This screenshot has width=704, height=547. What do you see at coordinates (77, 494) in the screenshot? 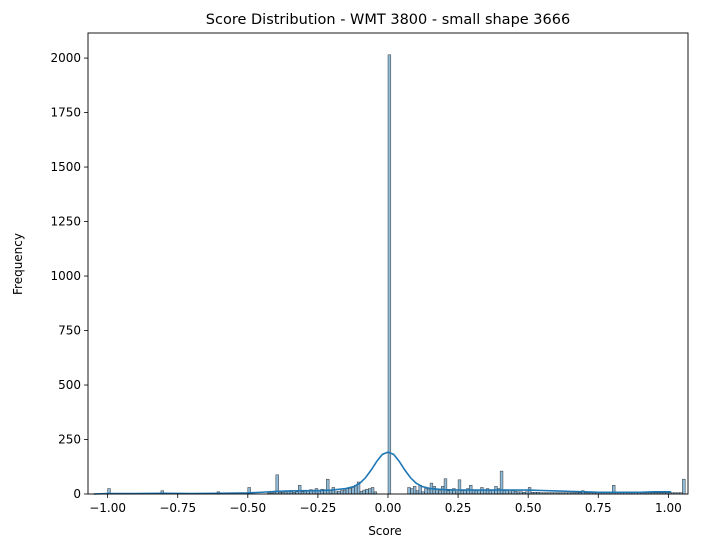
I see `y-tick-label: 0` at bounding box center [77, 494].